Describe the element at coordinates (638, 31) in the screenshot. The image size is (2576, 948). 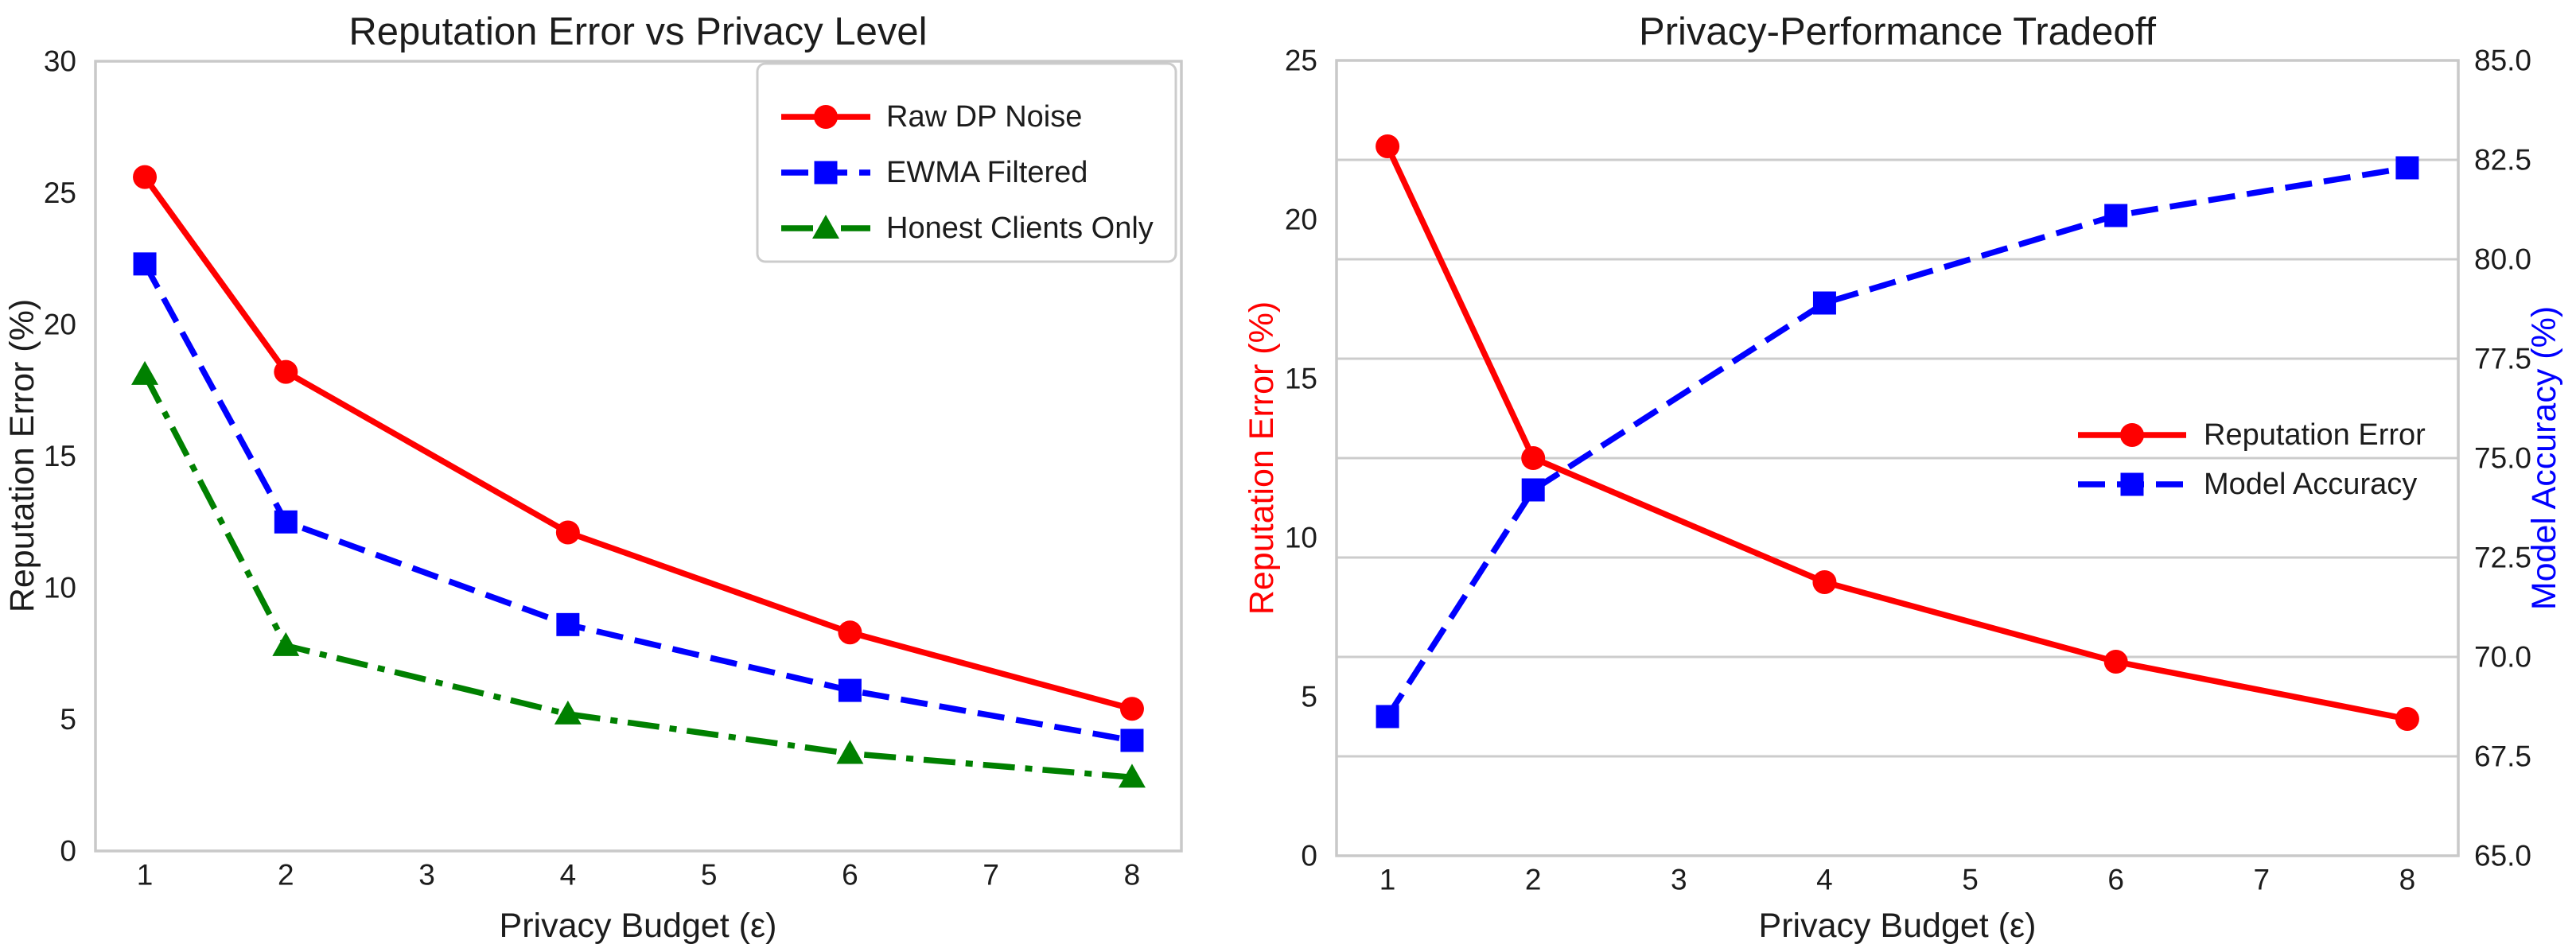
I see `chart-title: Reputation Error vs Privacy Level` at that location.